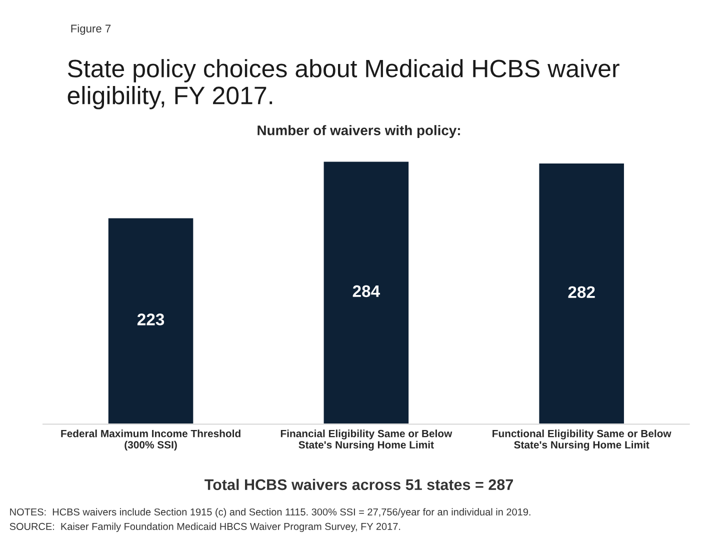 This screenshot has width=718, height=537. Describe the element at coordinates (344, 84) in the screenshot. I see `chart-title: State policy choices about Medicaid HCBS waiver eligibility, FY 2017.` at that location.